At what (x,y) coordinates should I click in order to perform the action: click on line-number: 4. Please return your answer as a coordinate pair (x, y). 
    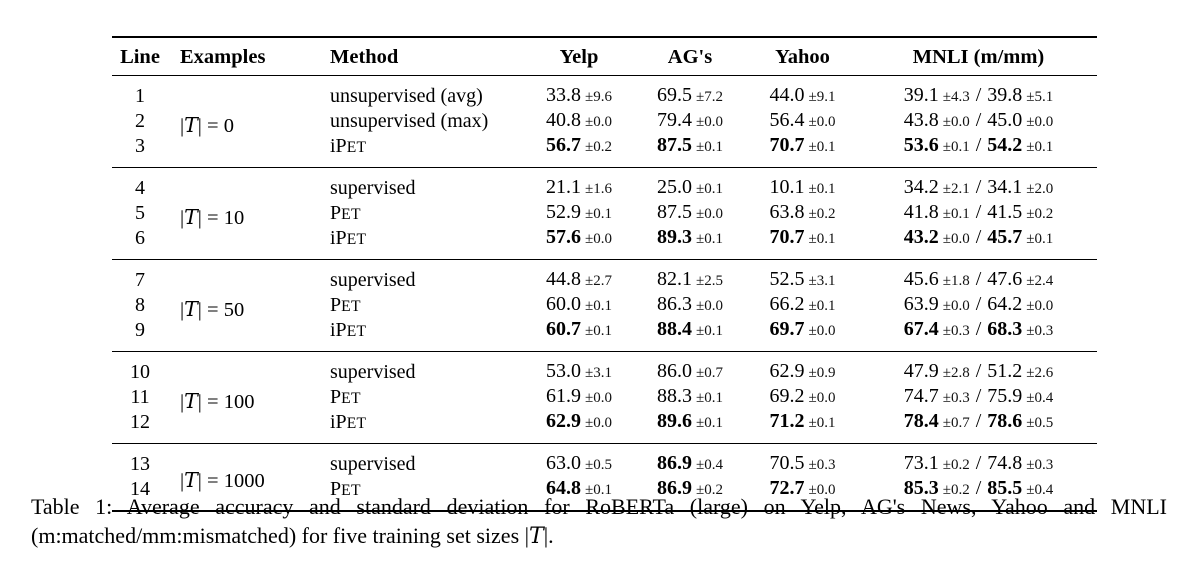
    Looking at the image, I should click on (140, 188).